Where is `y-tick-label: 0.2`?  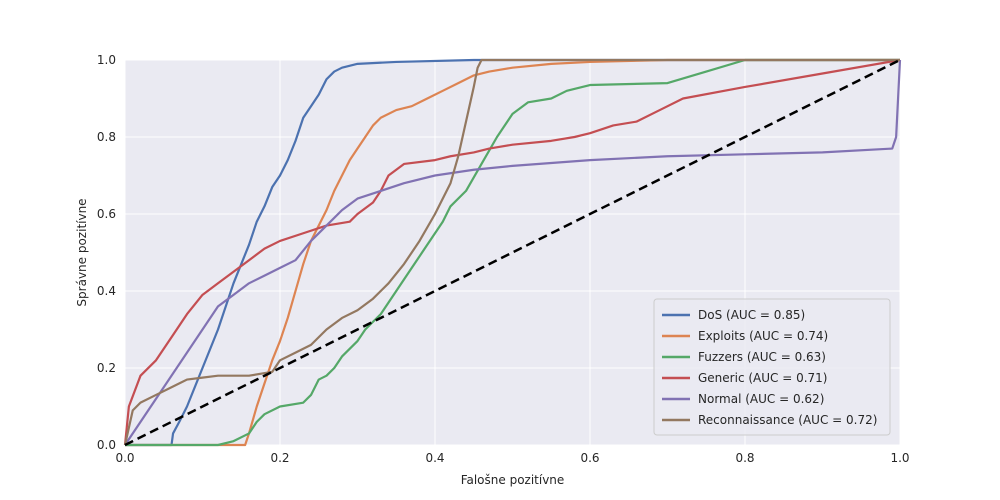 y-tick-label: 0.2 is located at coordinates (106, 368).